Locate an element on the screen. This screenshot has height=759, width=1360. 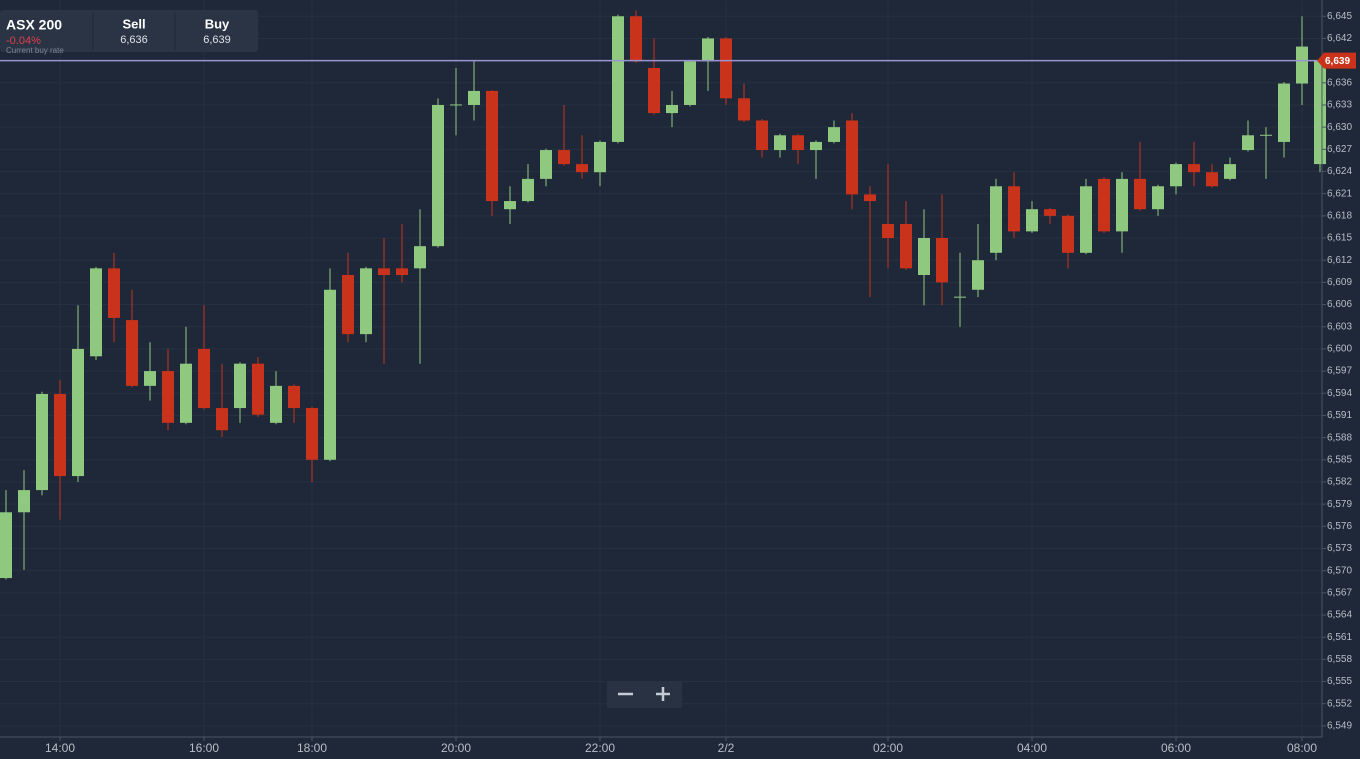
y-tick-label: 6,645 is located at coordinates (1339, 16).